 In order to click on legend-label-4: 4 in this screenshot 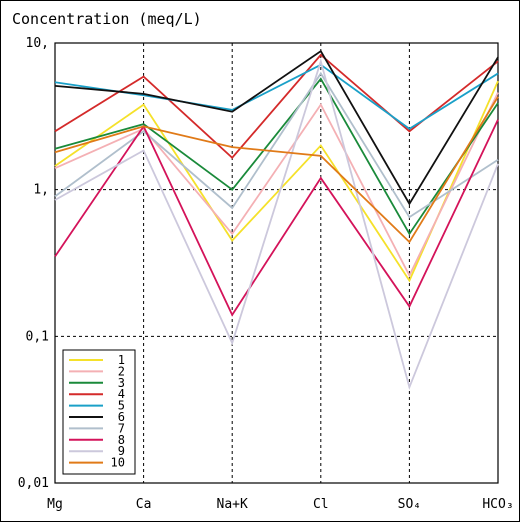, I will do `click(121, 394)`.